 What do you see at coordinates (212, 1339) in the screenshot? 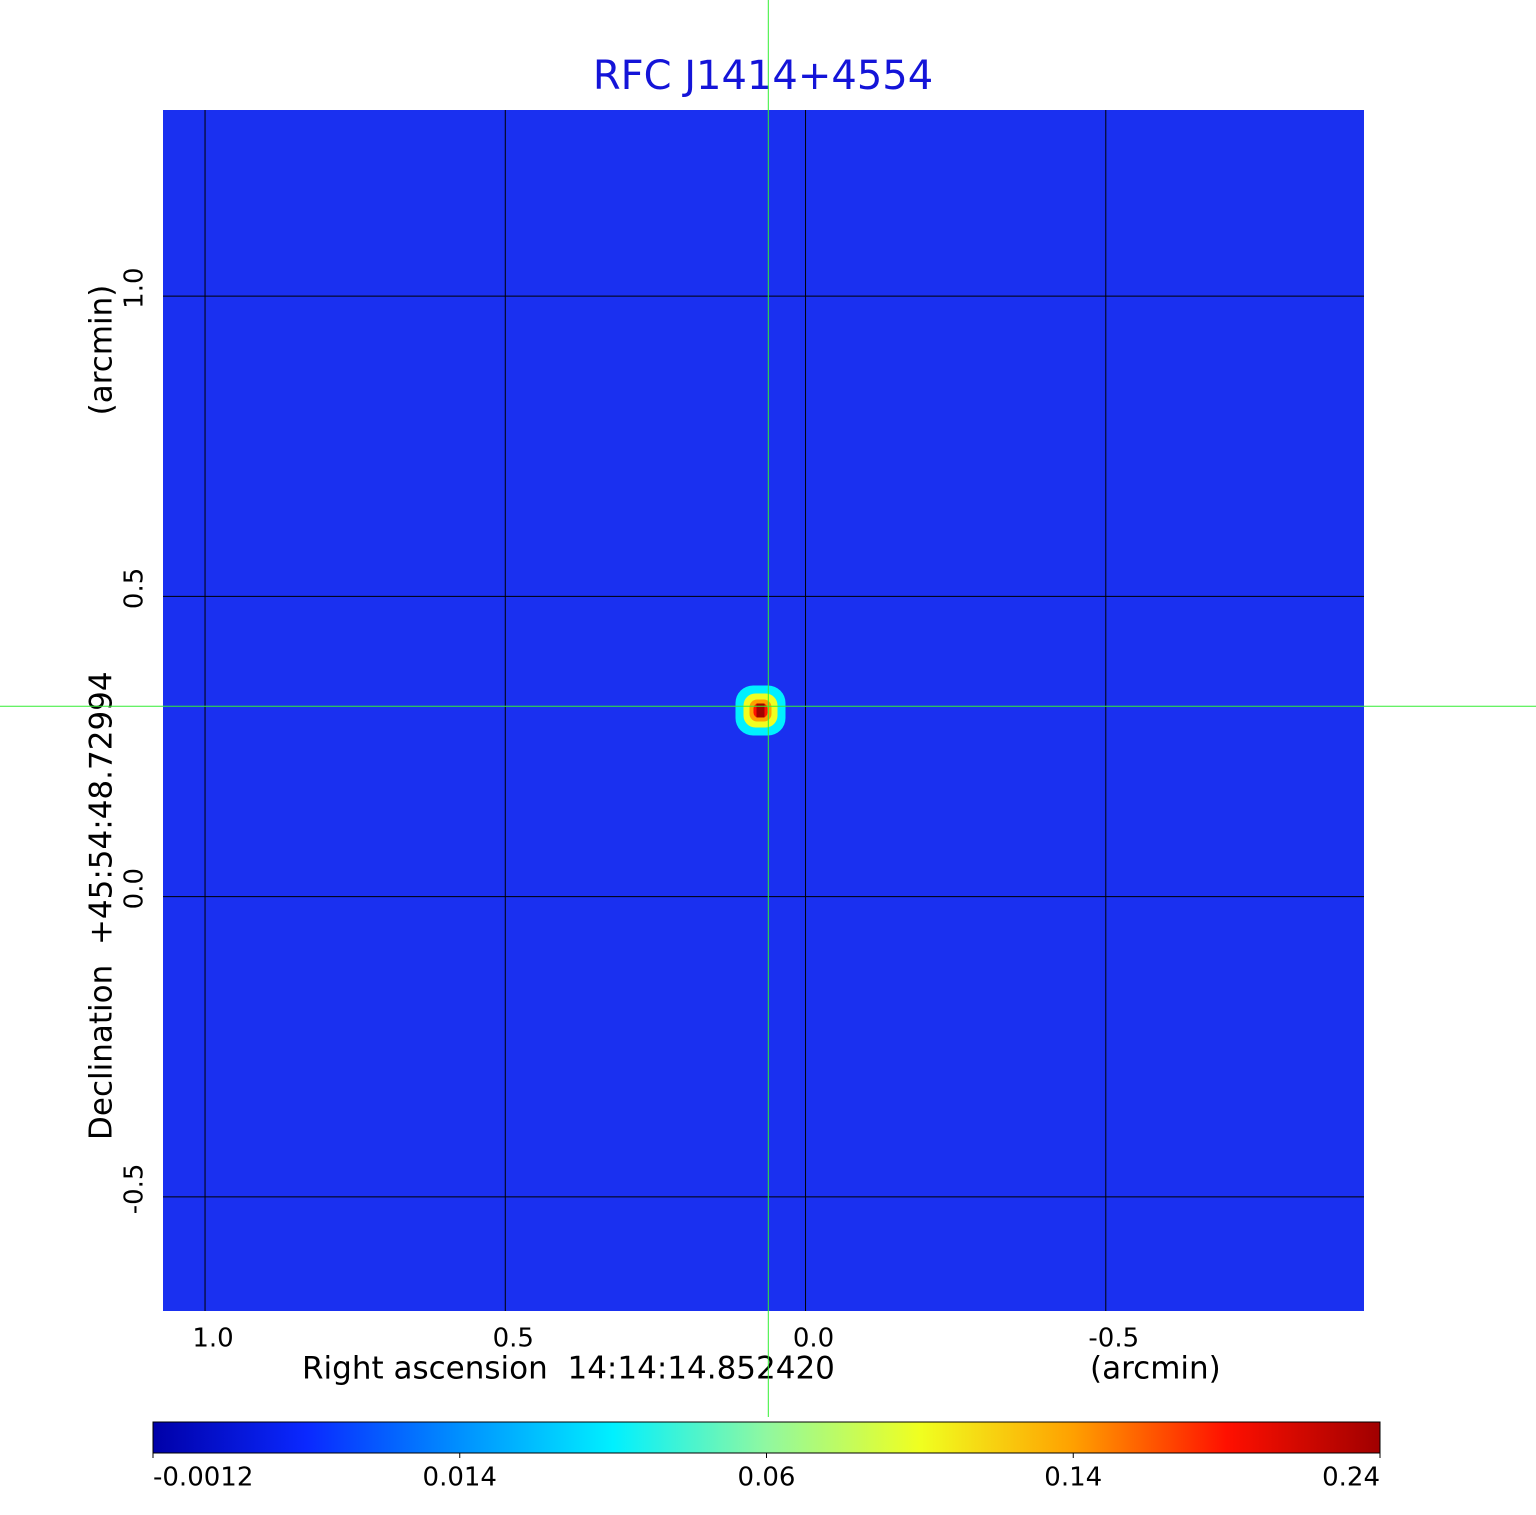
I see `x-tick-label: 1.0` at bounding box center [212, 1339].